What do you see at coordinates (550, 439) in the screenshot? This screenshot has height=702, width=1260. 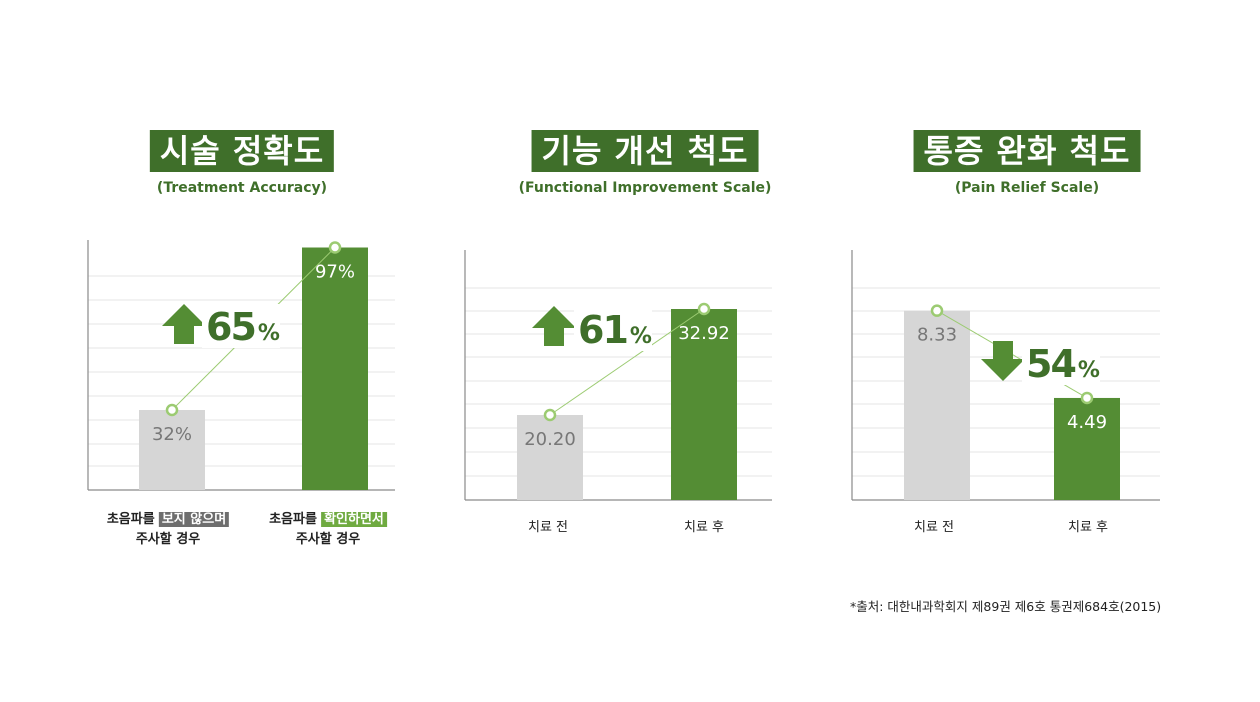 I see `bar-value-label: 20.20` at bounding box center [550, 439].